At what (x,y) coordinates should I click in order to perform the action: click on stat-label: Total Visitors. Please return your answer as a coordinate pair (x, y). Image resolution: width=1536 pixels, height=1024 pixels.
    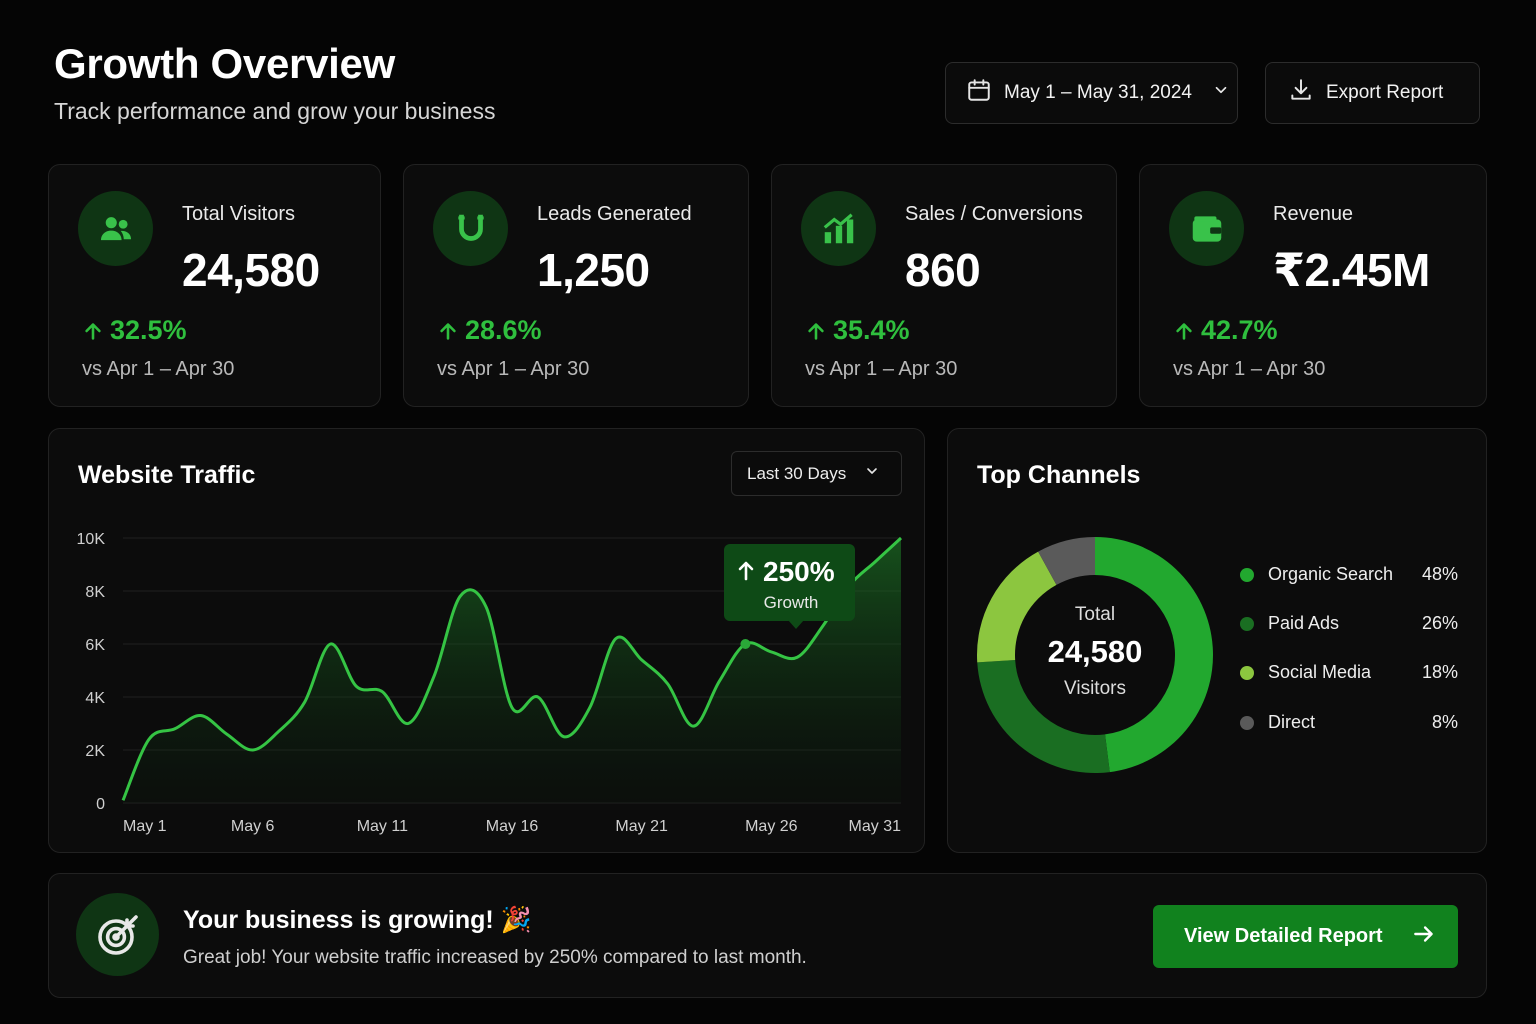
    Looking at the image, I should click on (239, 214).